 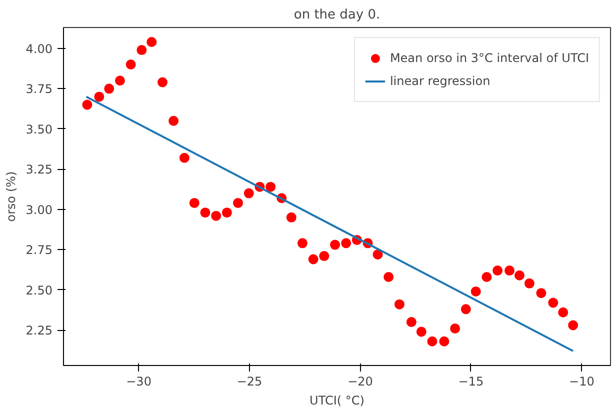 What do you see at coordinates (337, 15) in the screenshot?
I see `chart-title: on the day 0.` at bounding box center [337, 15].